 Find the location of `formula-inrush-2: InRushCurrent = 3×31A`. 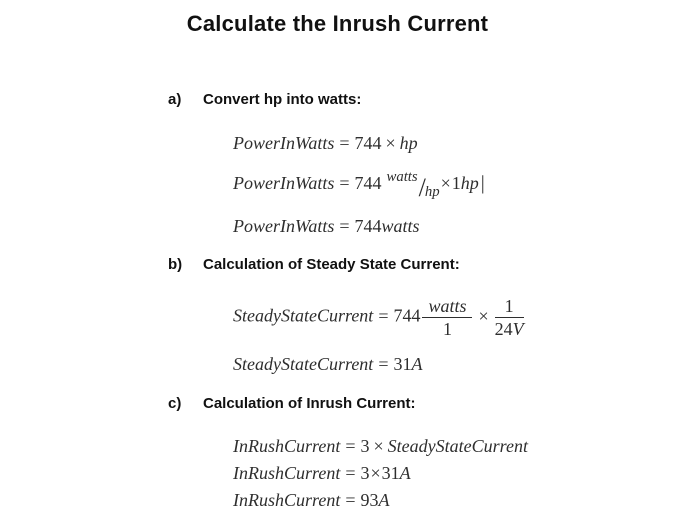

formula-inrush-2: InRushCurrent = 3×31A is located at coordinates (454, 473).